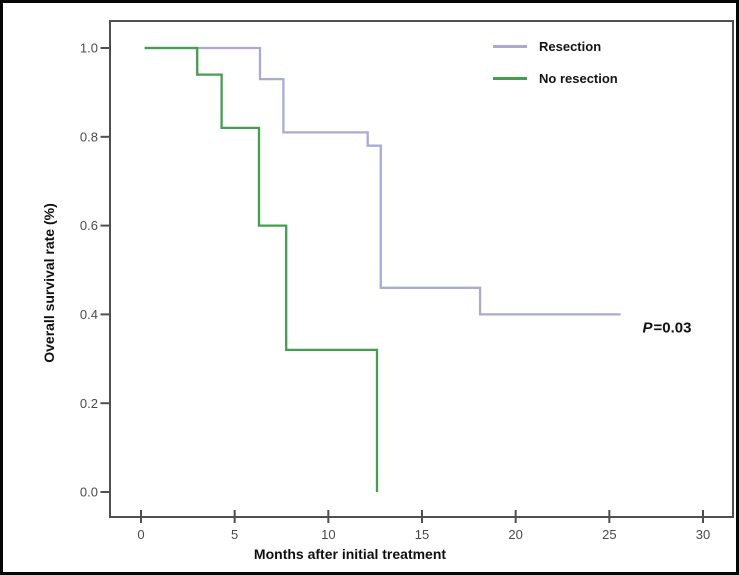 The image size is (739, 575). I want to click on p-value-text: =0.03, so click(672, 328).